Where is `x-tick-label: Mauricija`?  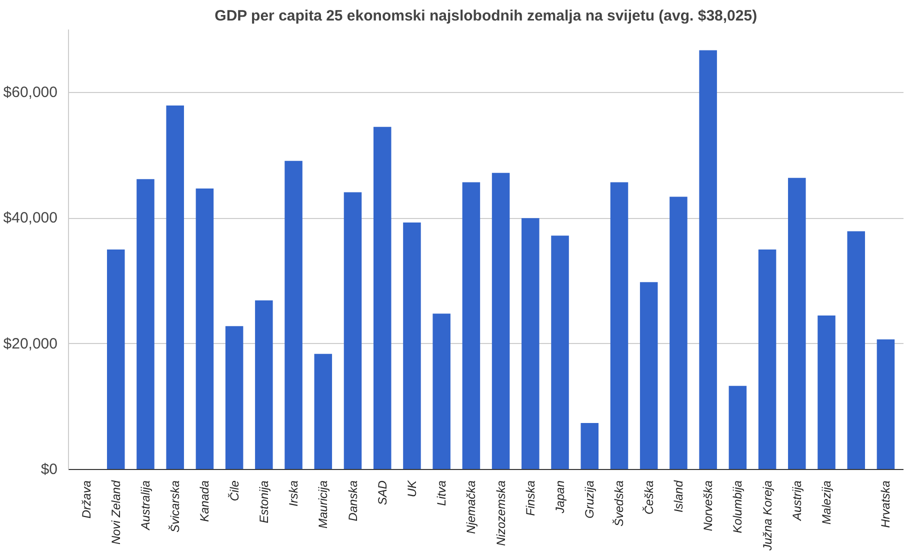
x-tick-label: Mauricija is located at coordinates (323, 504).